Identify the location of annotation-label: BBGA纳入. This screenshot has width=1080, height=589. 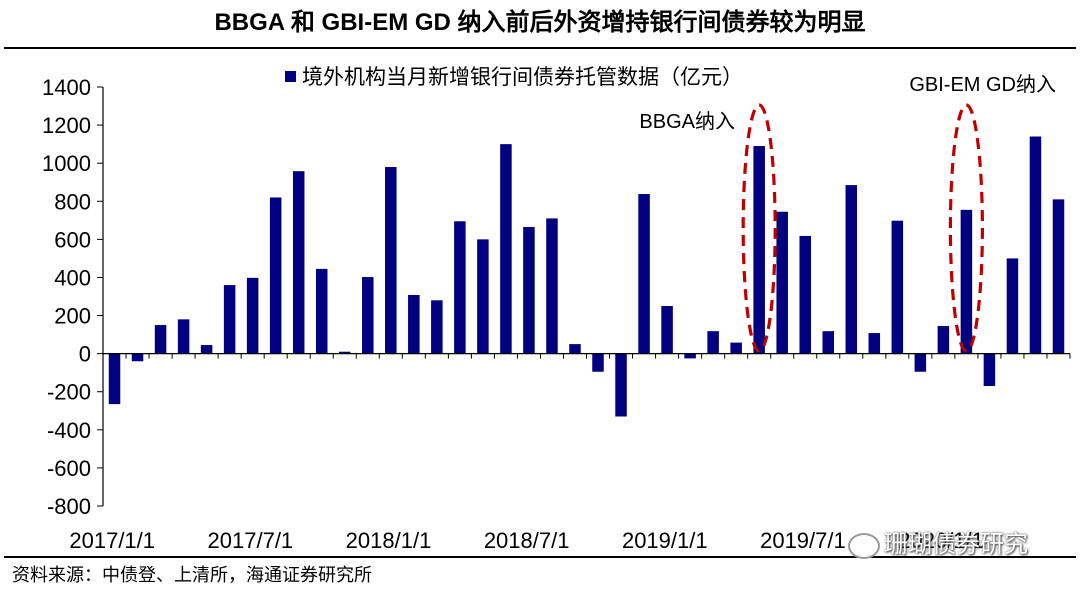
(687, 121).